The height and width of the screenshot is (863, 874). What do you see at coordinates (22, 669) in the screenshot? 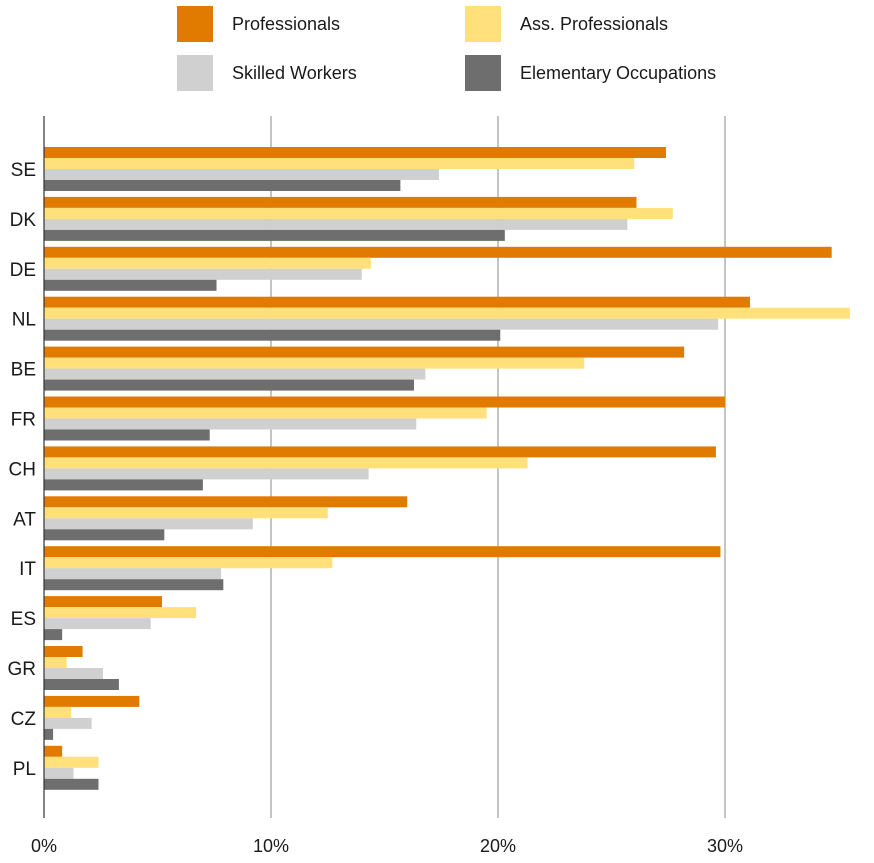
I see `category-label-gr: GR` at bounding box center [22, 669].